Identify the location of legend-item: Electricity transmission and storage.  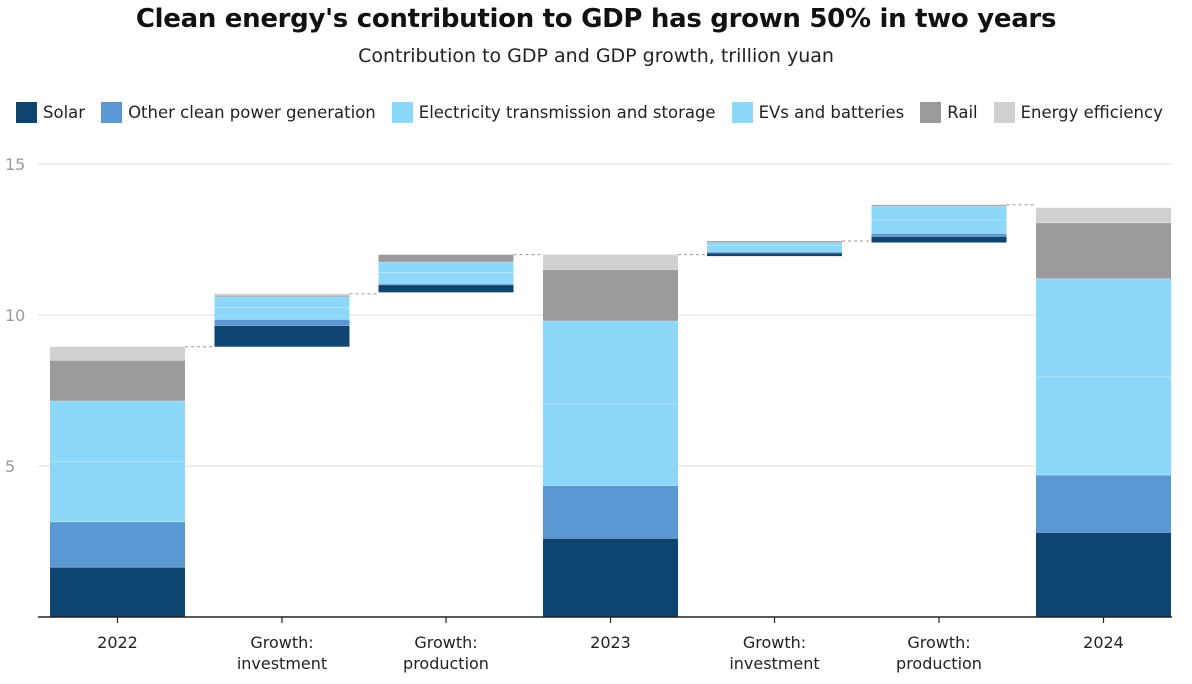
(553, 112).